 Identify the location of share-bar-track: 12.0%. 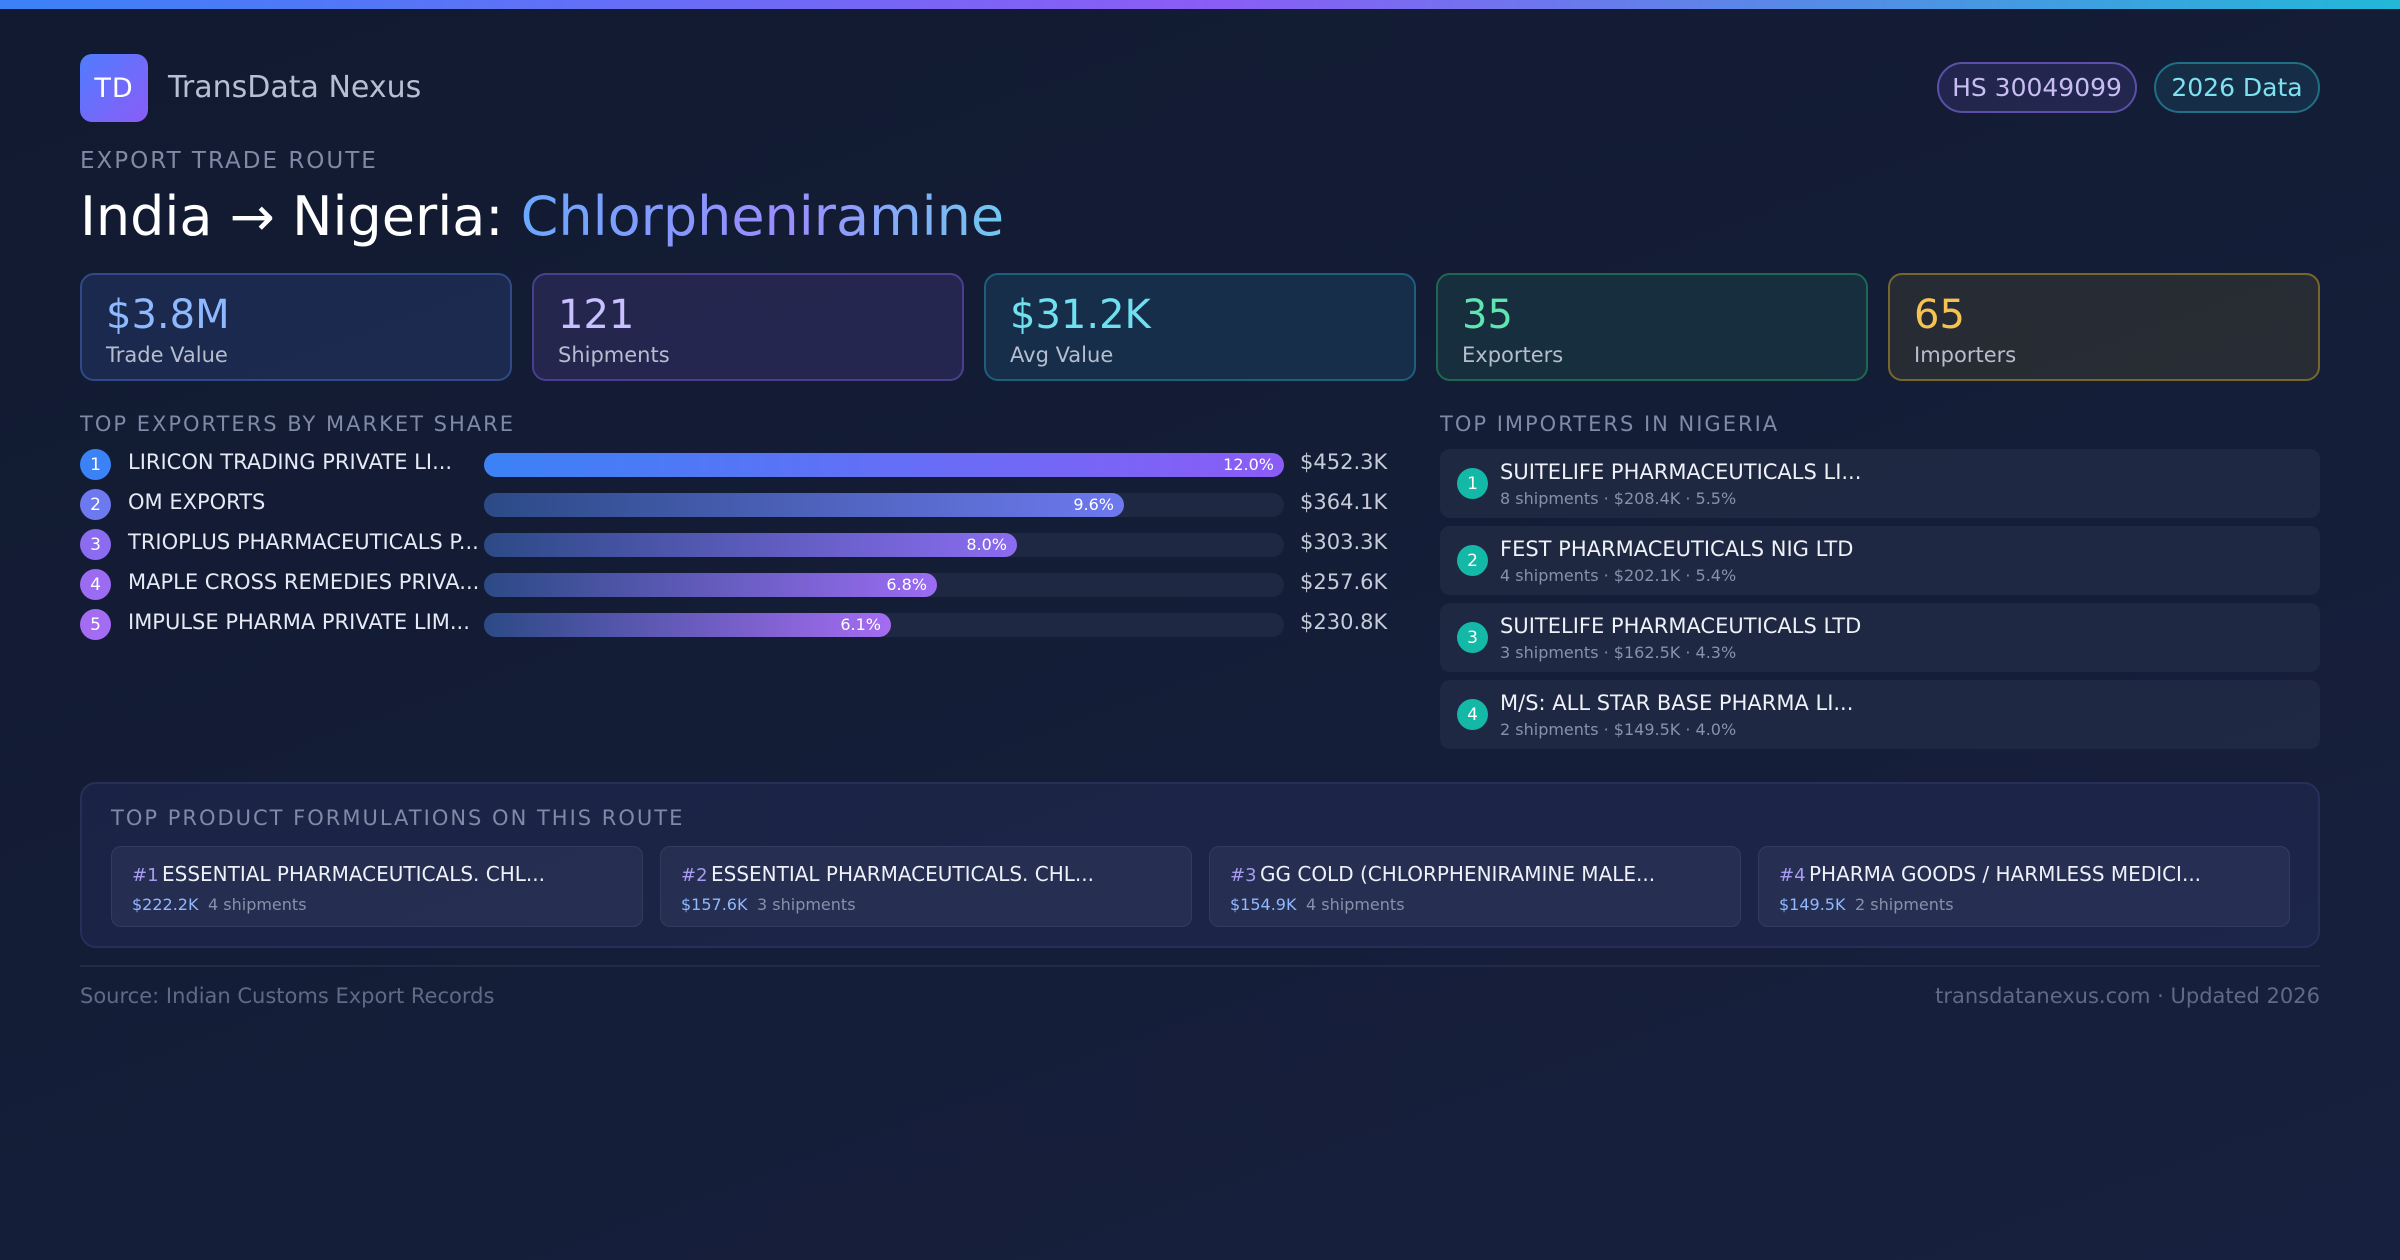
(884, 465).